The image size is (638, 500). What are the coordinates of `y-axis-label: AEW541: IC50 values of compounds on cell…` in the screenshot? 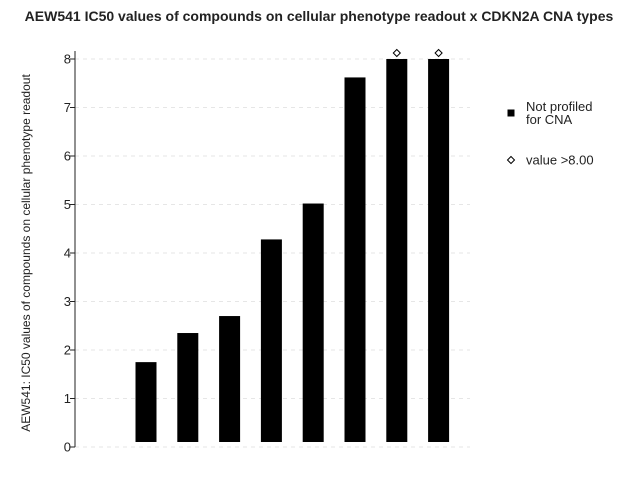 It's located at (26, 253).